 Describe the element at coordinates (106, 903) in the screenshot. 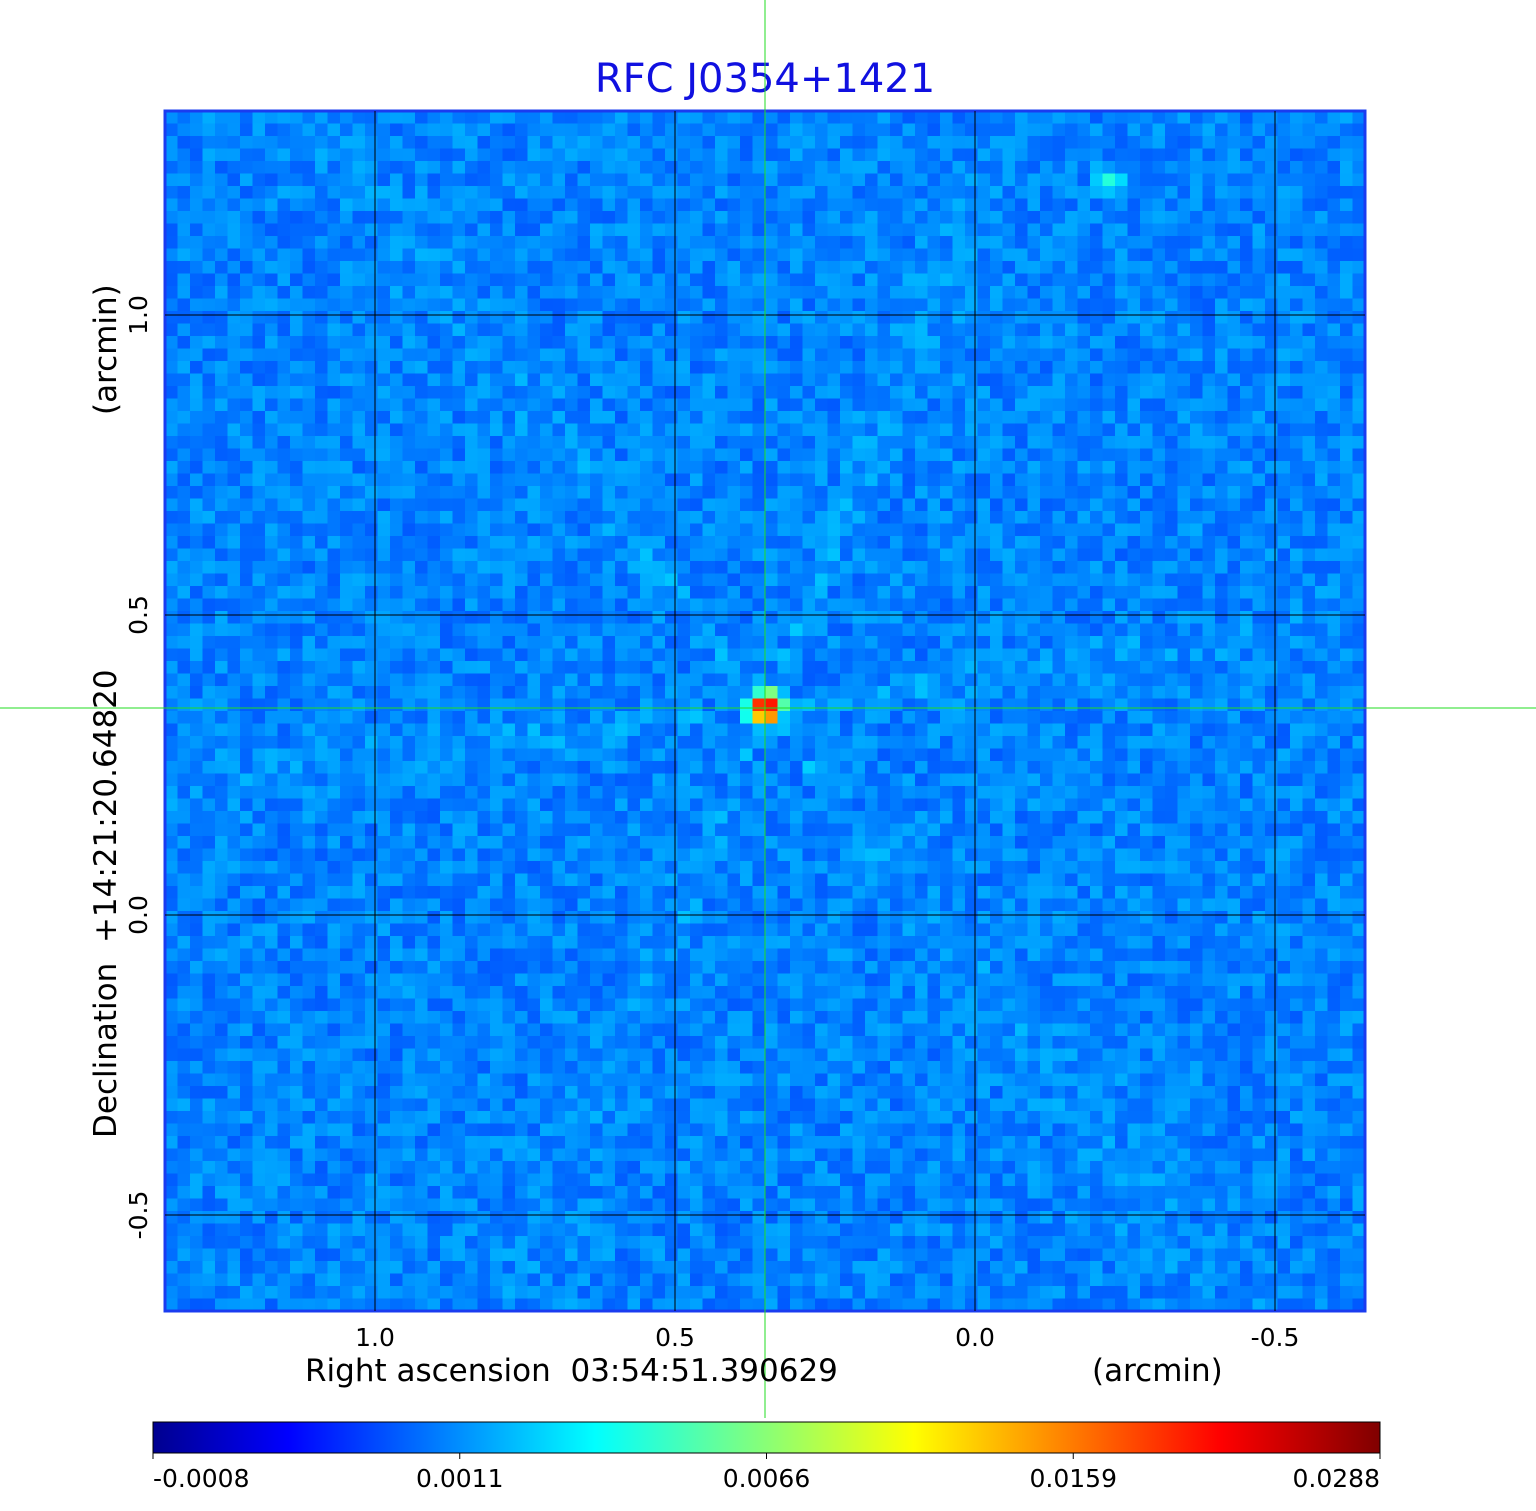

I see `y-axis-label: Declination +14:21:20.64820` at that location.